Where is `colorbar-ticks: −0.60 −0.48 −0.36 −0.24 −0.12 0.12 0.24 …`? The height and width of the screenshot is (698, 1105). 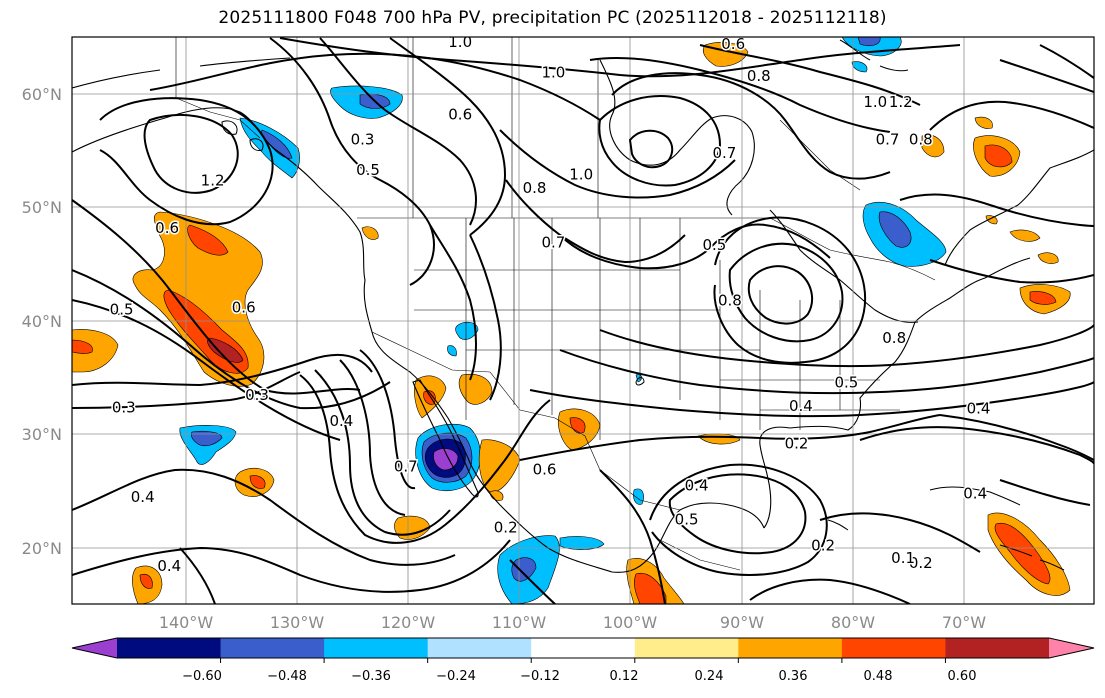 colorbar-ticks: −0.60 −0.48 −0.36 −0.24 −0.12 0.12 0.24 … is located at coordinates (579, 676).